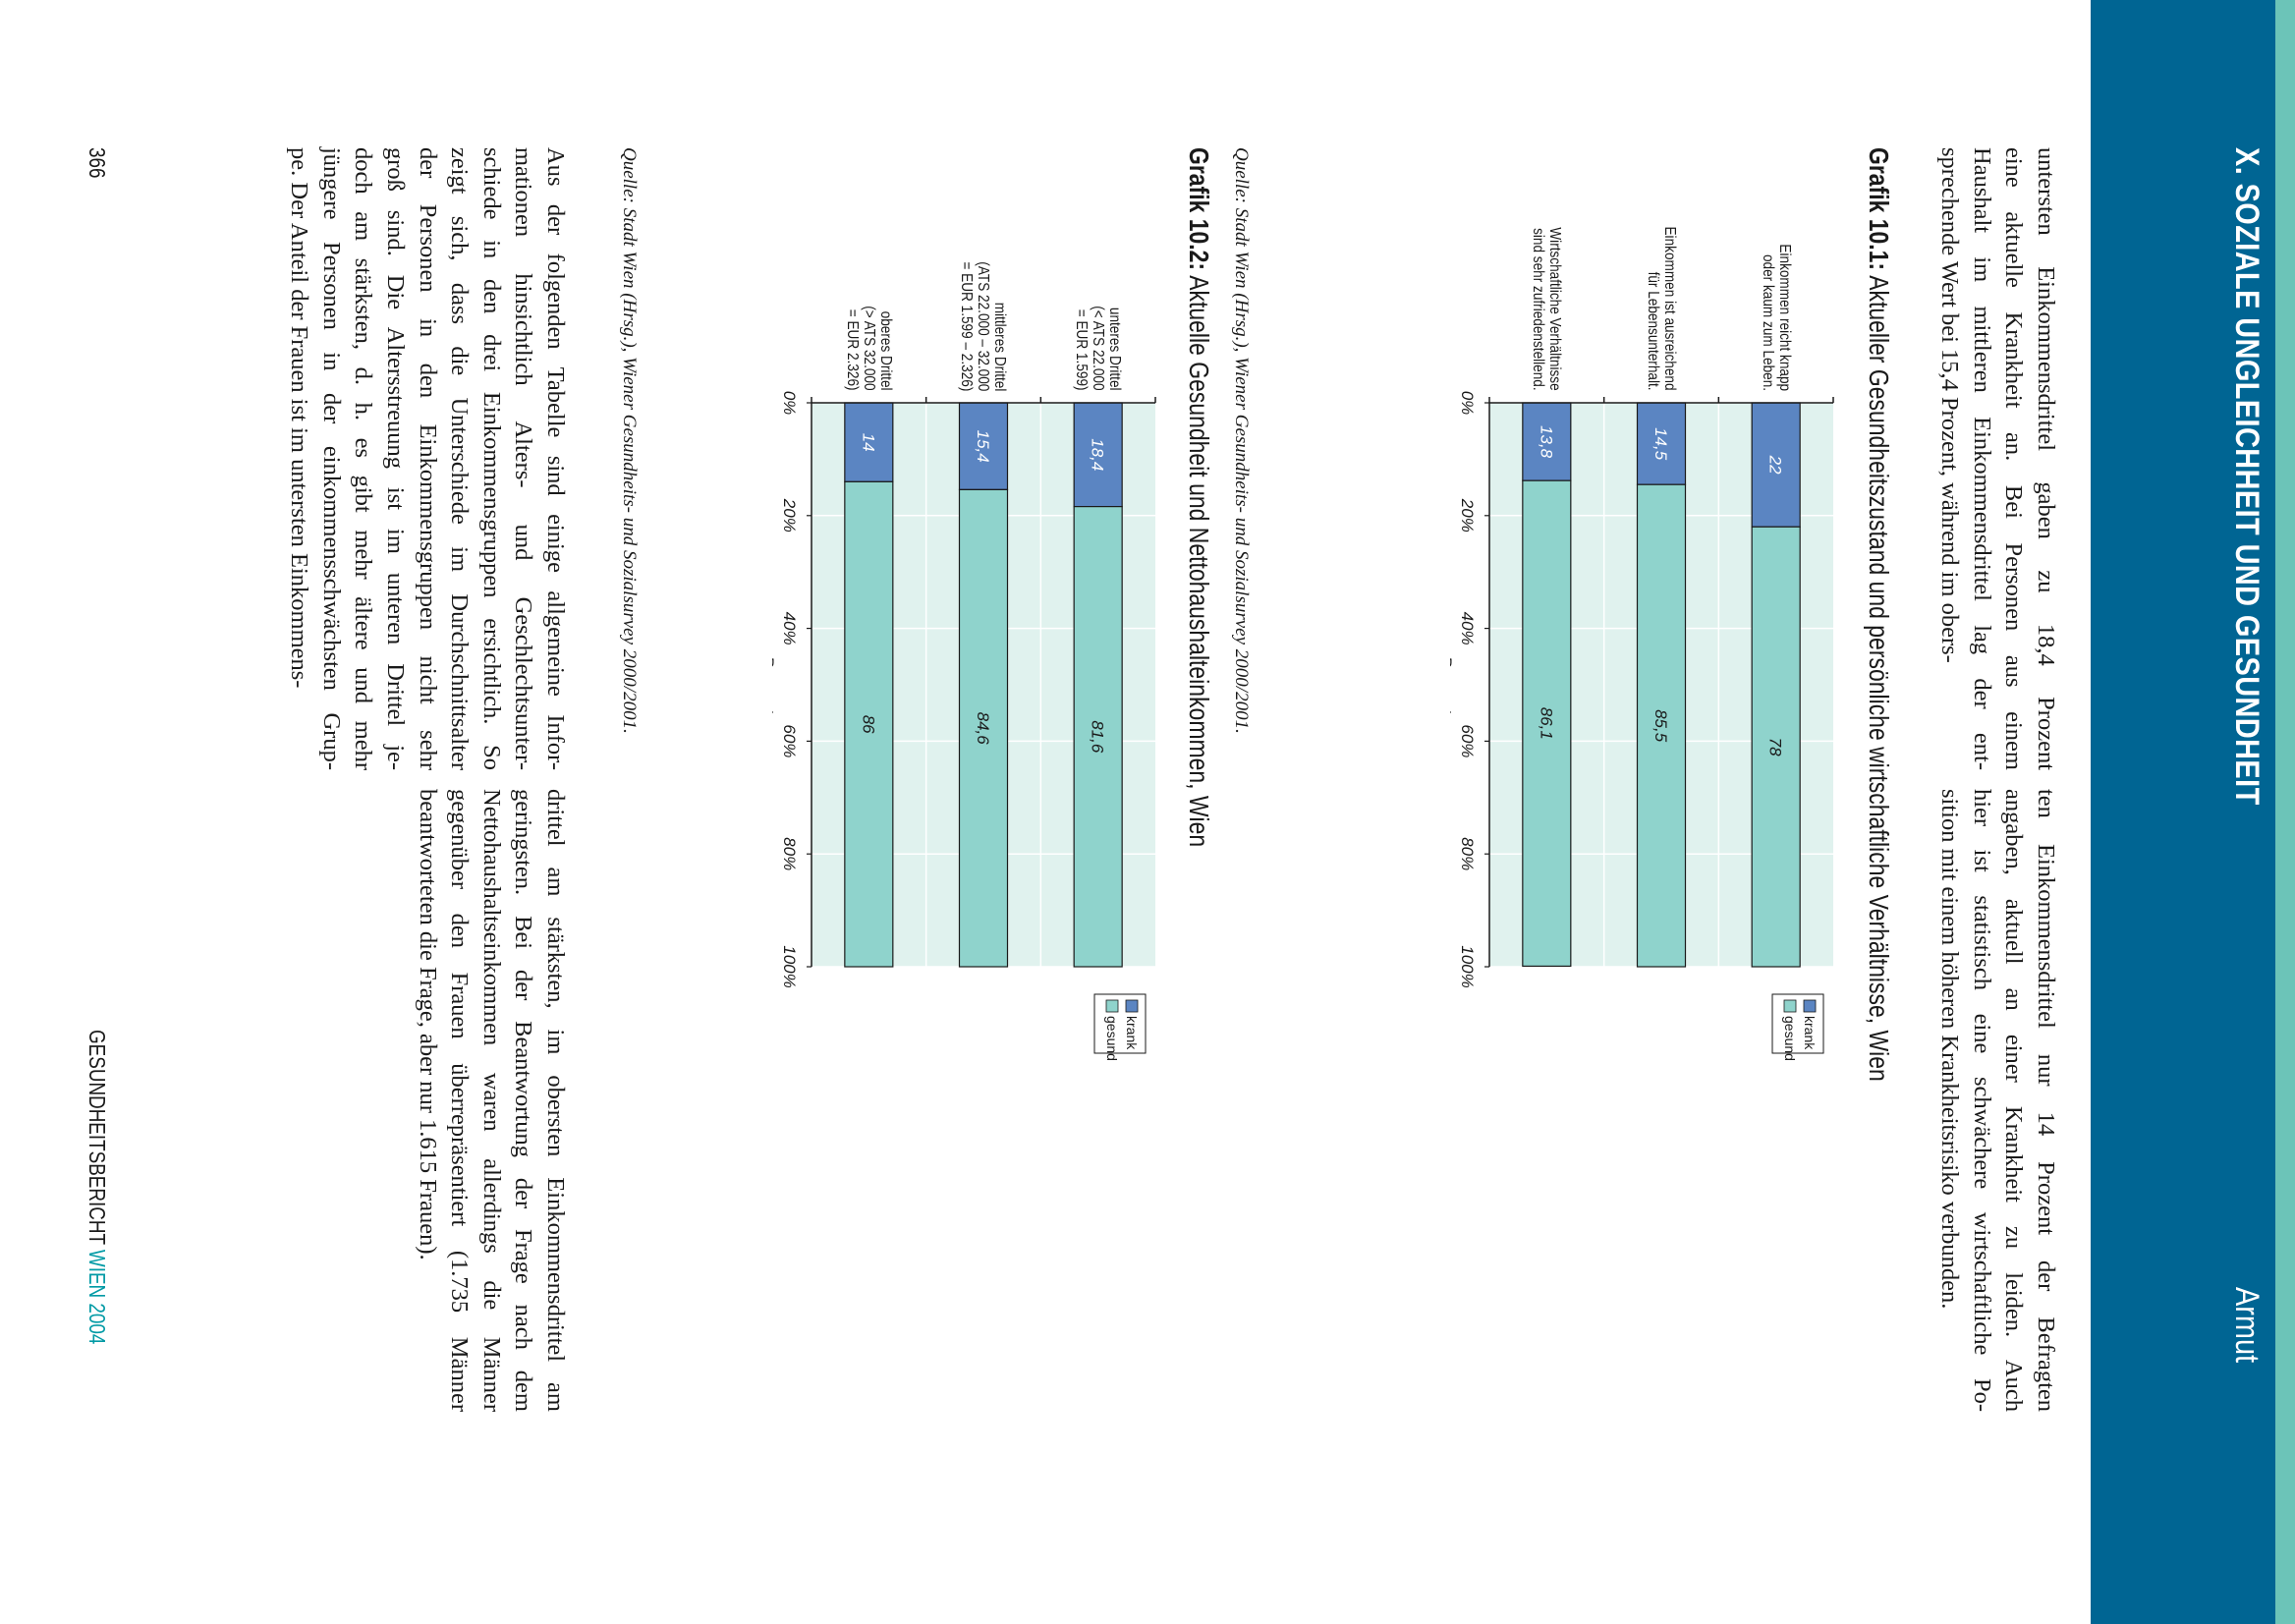 This screenshot has height=1624, width=2295. Describe the element at coordinates (97, 163) in the screenshot. I see `page-number: 366` at that location.